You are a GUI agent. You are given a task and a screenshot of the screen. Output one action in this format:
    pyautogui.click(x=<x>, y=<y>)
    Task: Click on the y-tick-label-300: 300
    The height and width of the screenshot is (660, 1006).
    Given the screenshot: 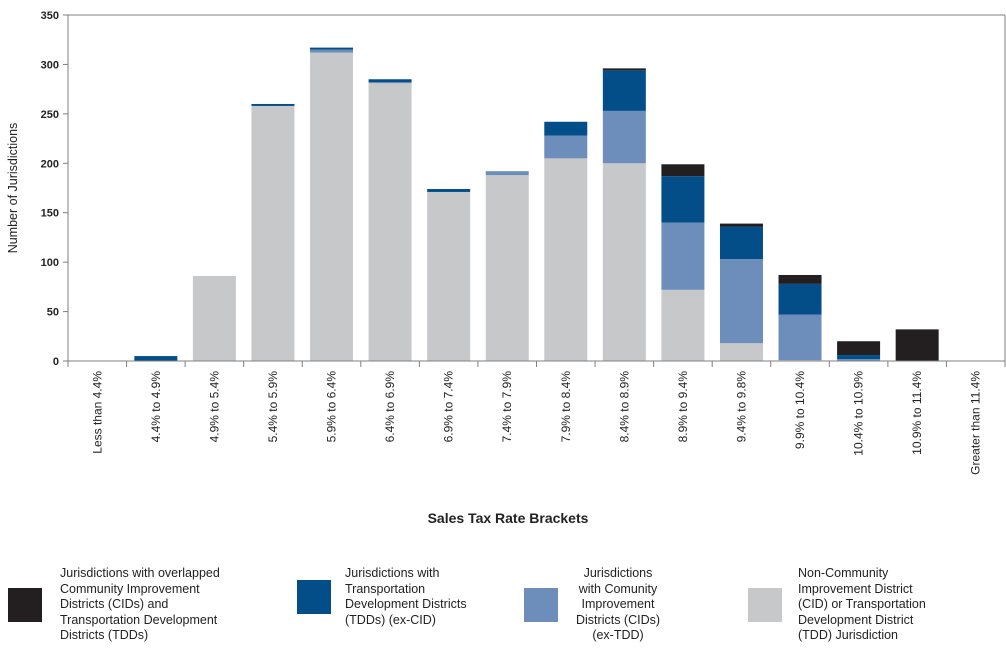 What is the action you would take?
    pyautogui.click(x=50, y=65)
    